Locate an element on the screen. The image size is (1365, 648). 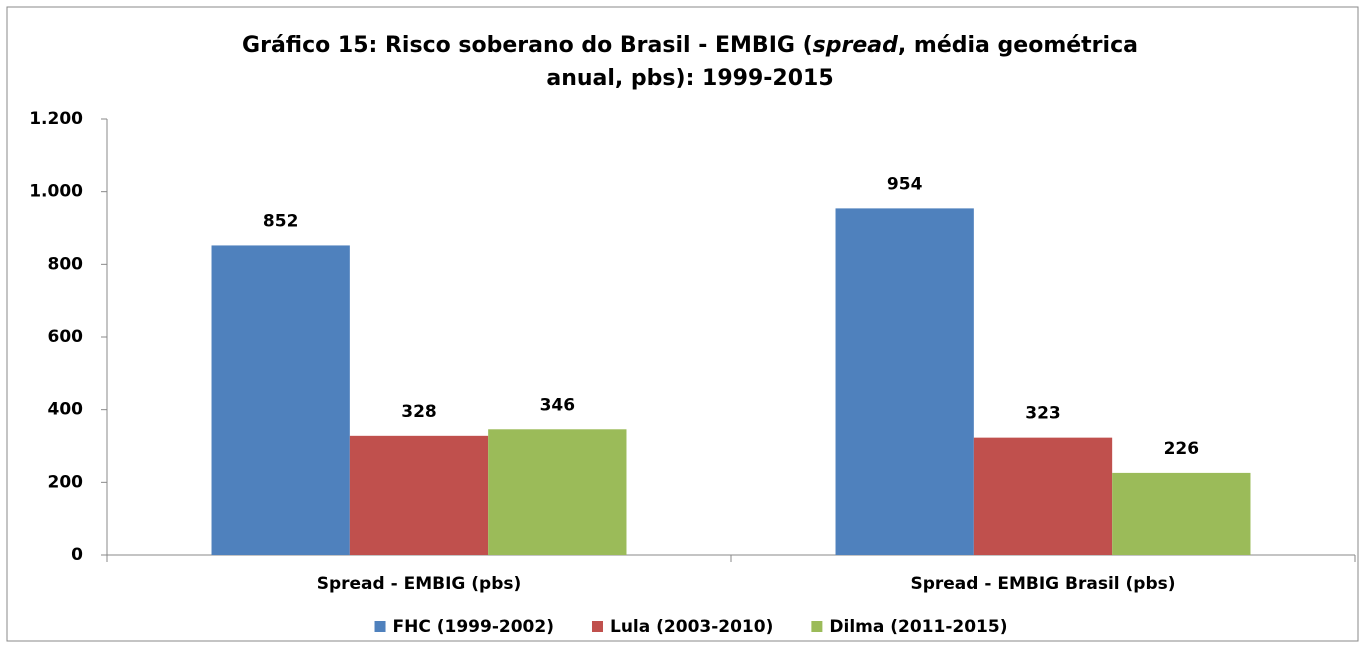
y-tick-label: 1.200 is located at coordinates (56, 119).